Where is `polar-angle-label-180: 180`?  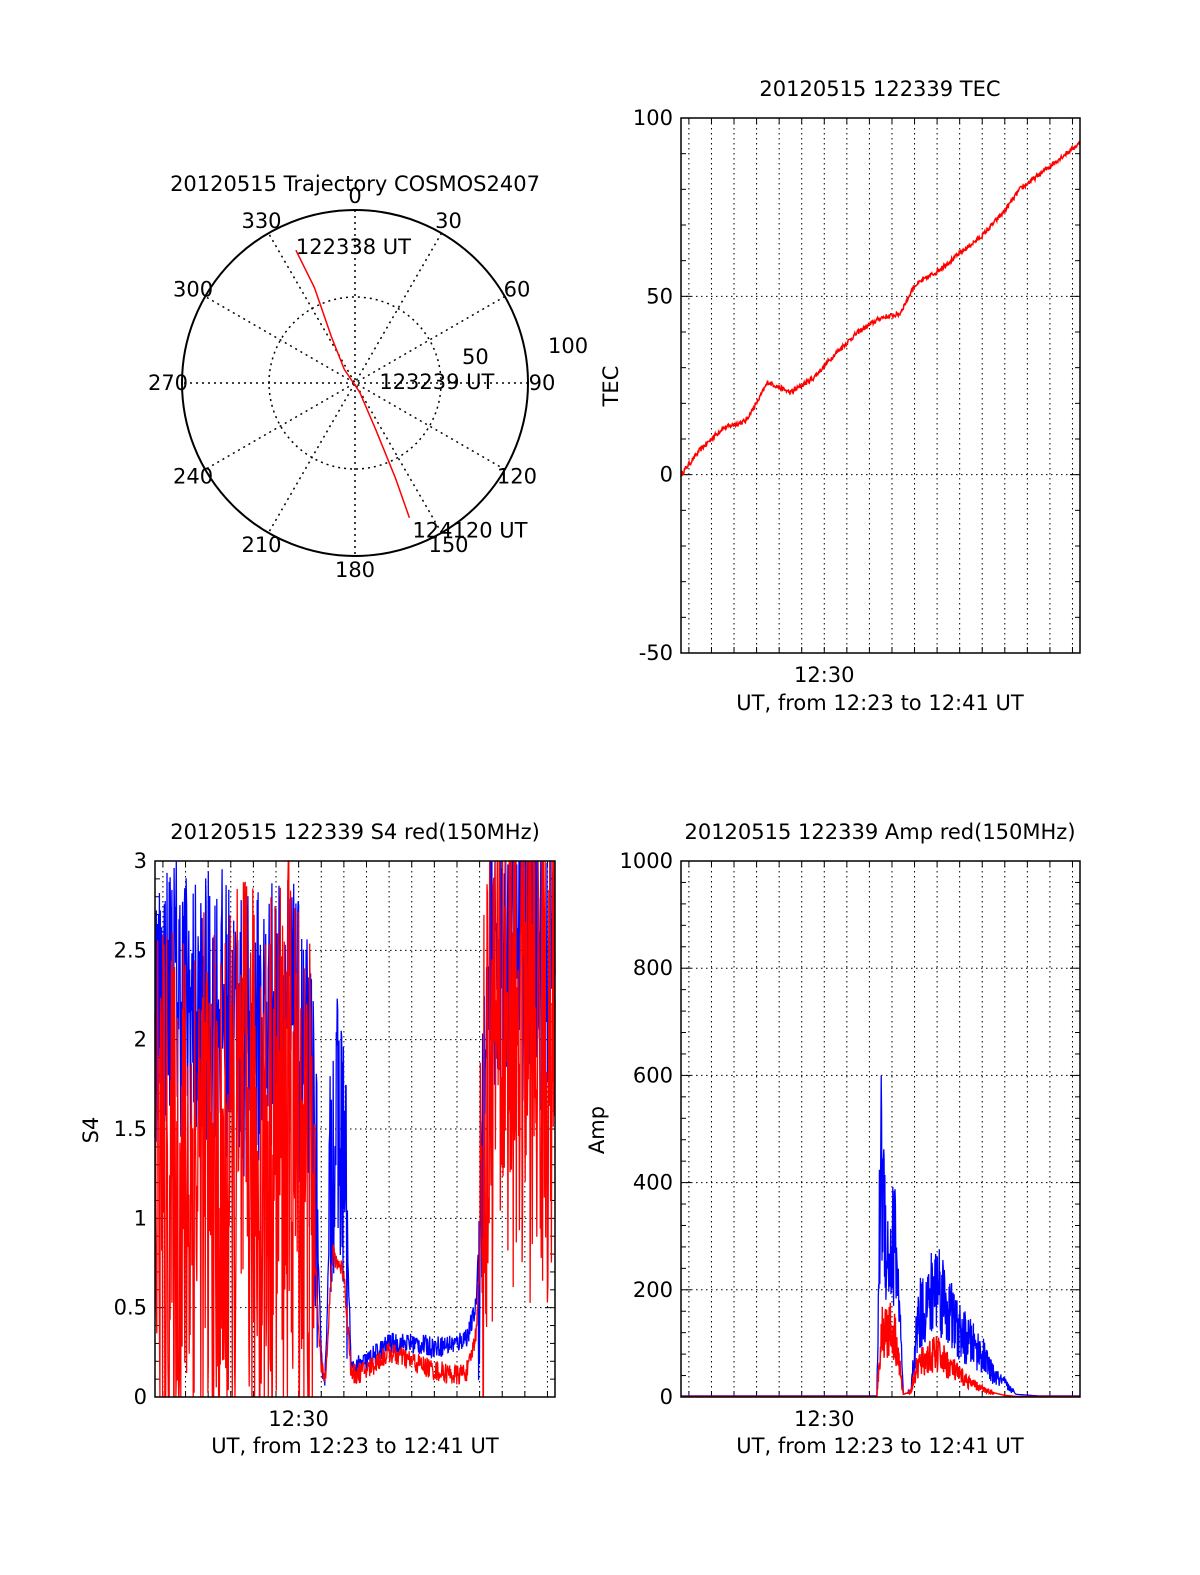 polar-angle-label-180: 180 is located at coordinates (355, 570).